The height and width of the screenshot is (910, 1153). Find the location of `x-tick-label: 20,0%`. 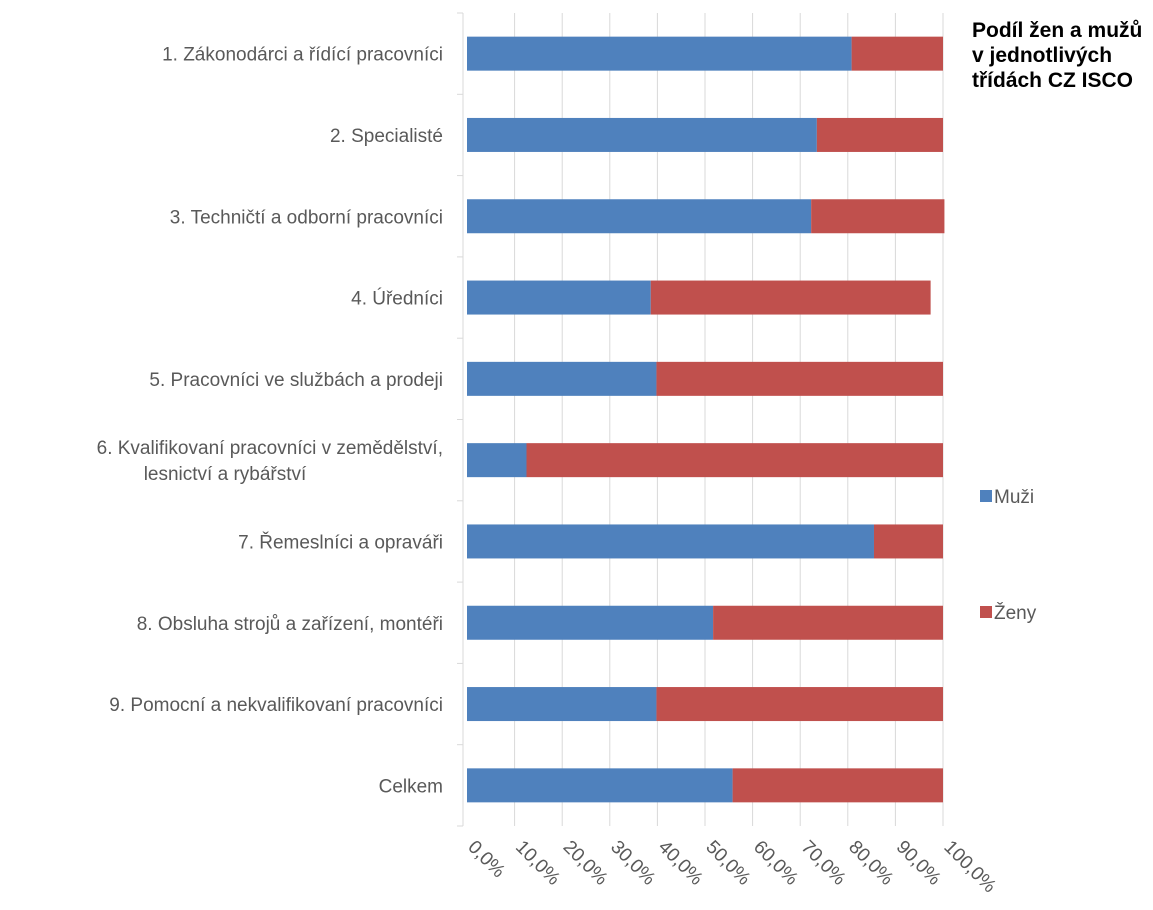

x-tick-label: 20,0% is located at coordinates (585, 863).